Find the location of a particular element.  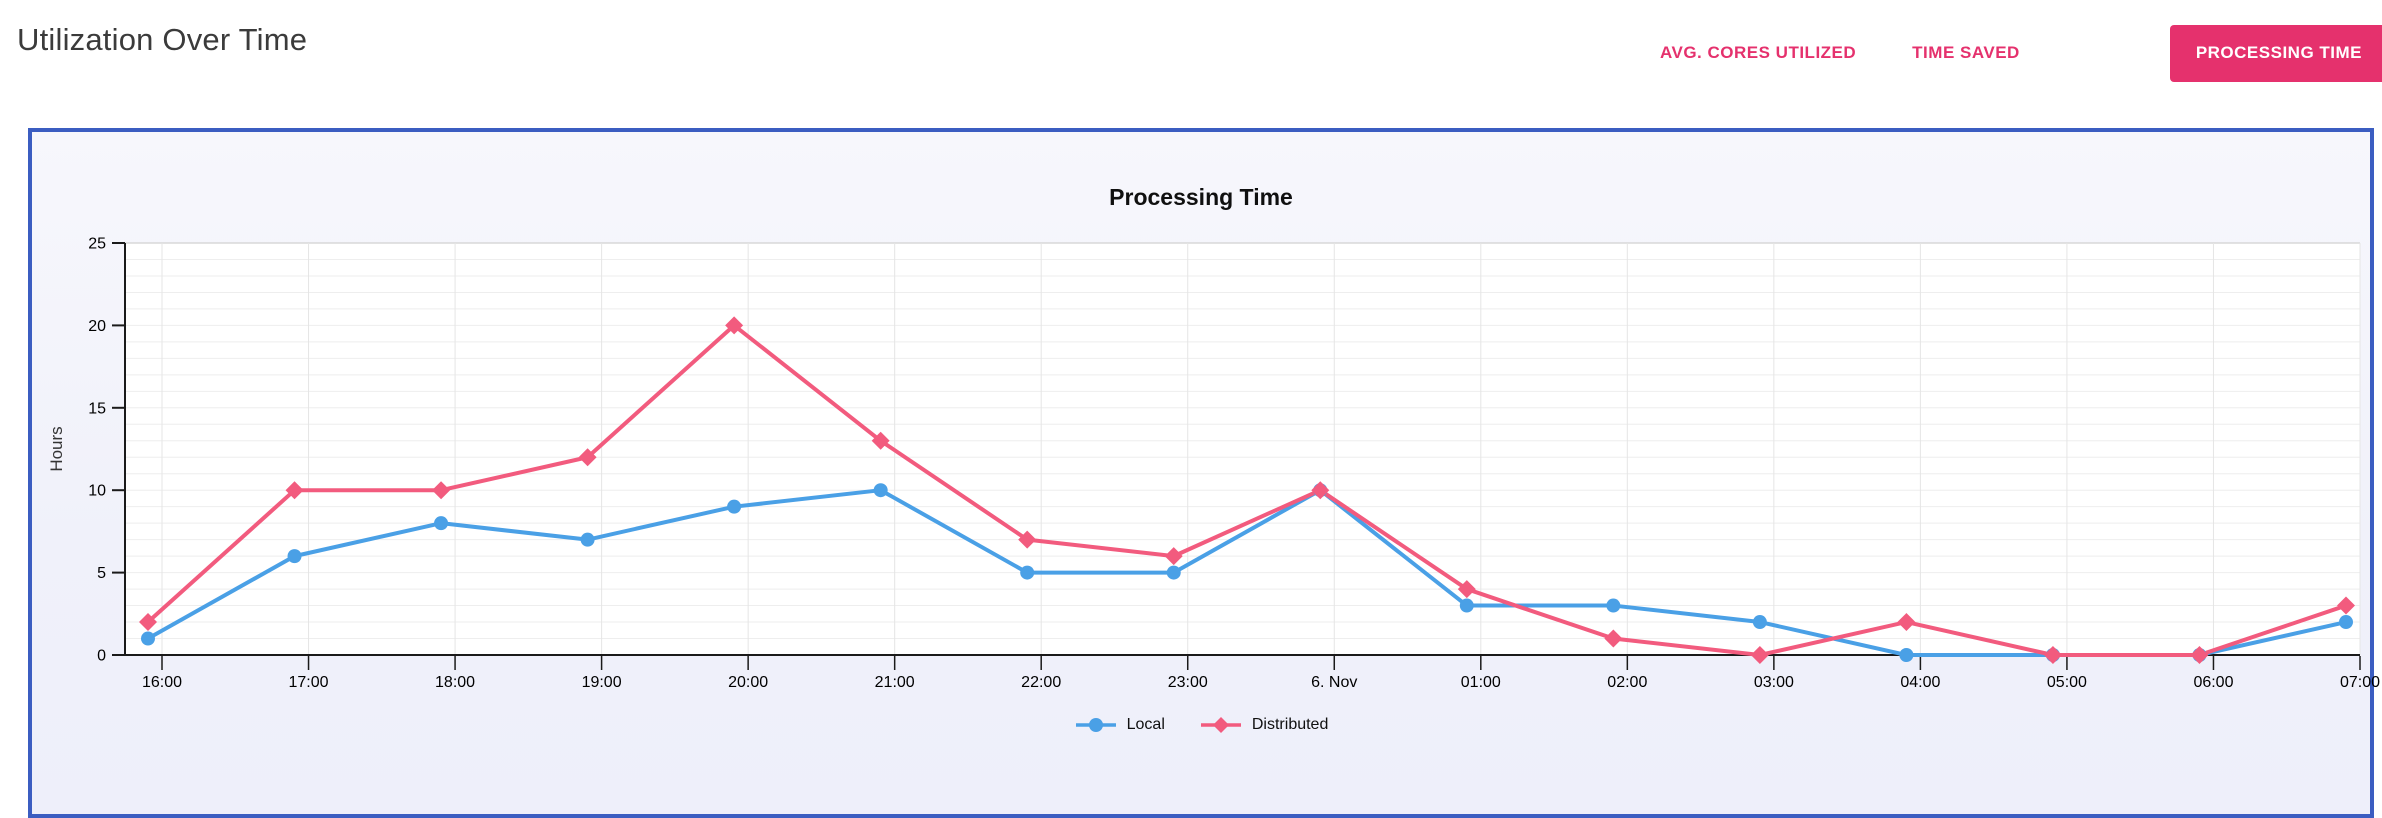

y-tick-label: 0 is located at coordinates (101, 656).